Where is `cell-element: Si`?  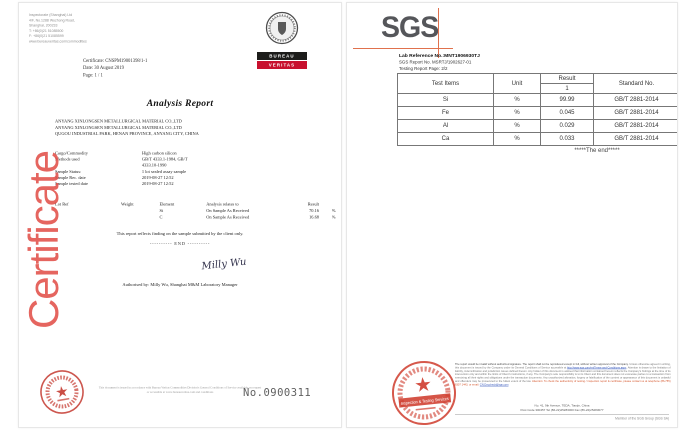
cell-element: Si is located at coordinates (161, 211).